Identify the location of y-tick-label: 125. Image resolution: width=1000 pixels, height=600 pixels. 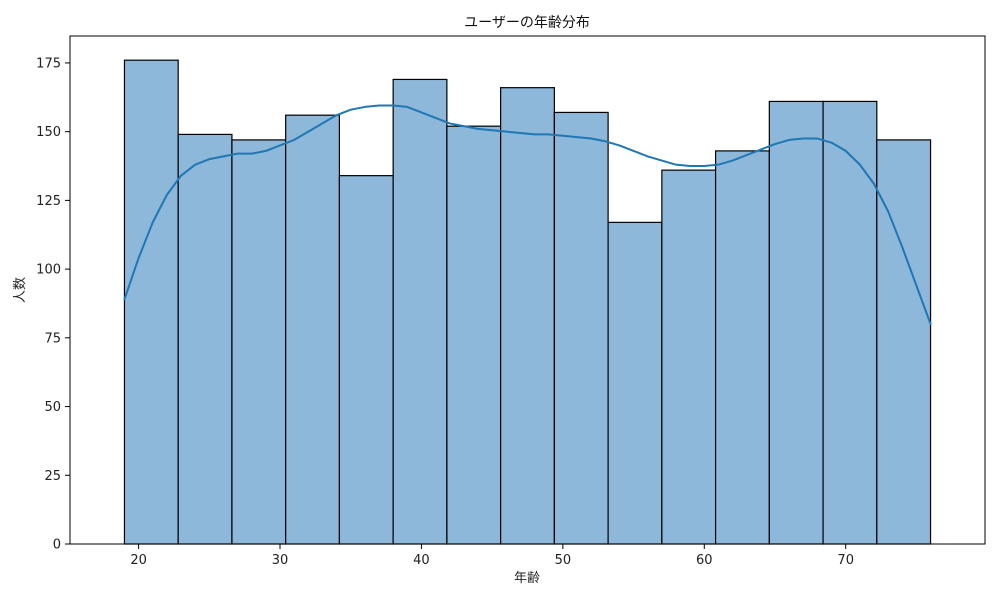
(48, 201).